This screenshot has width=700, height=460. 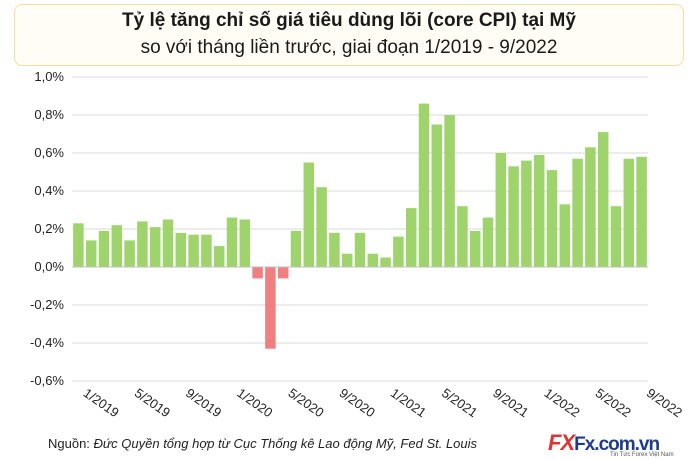 I want to click on x-tick-label: 1/2019, so click(x=101, y=402).